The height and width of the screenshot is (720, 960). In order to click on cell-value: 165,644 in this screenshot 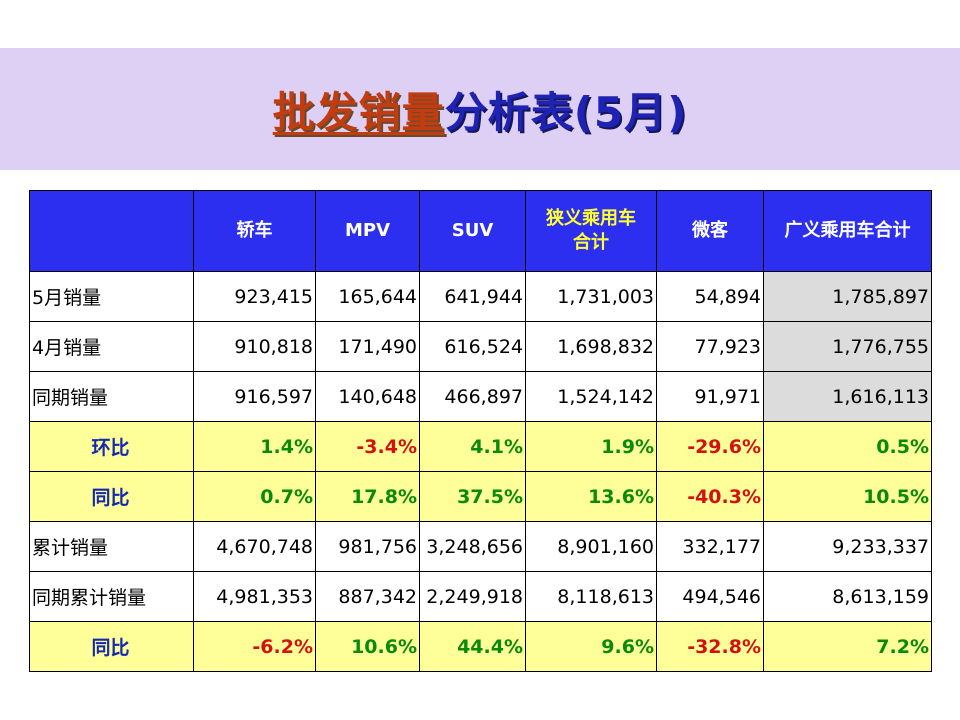, I will do `click(367, 296)`.